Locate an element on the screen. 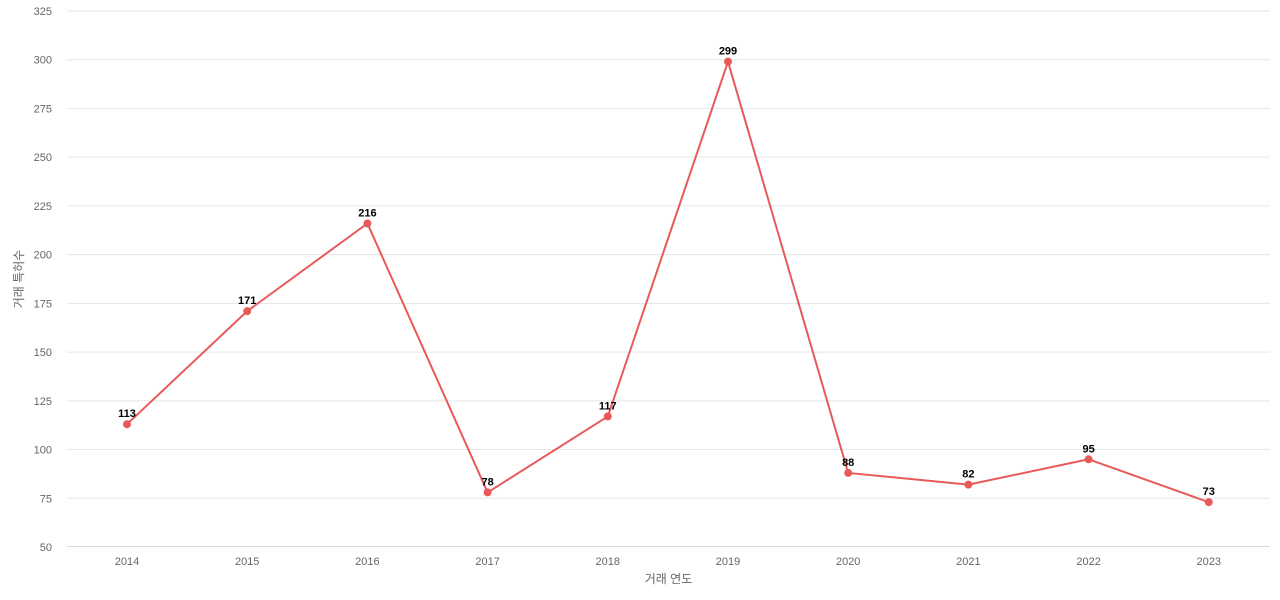 This screenshot has height=600, width=1280. y-tick-label: 100 is located at coordinates (43, 451).